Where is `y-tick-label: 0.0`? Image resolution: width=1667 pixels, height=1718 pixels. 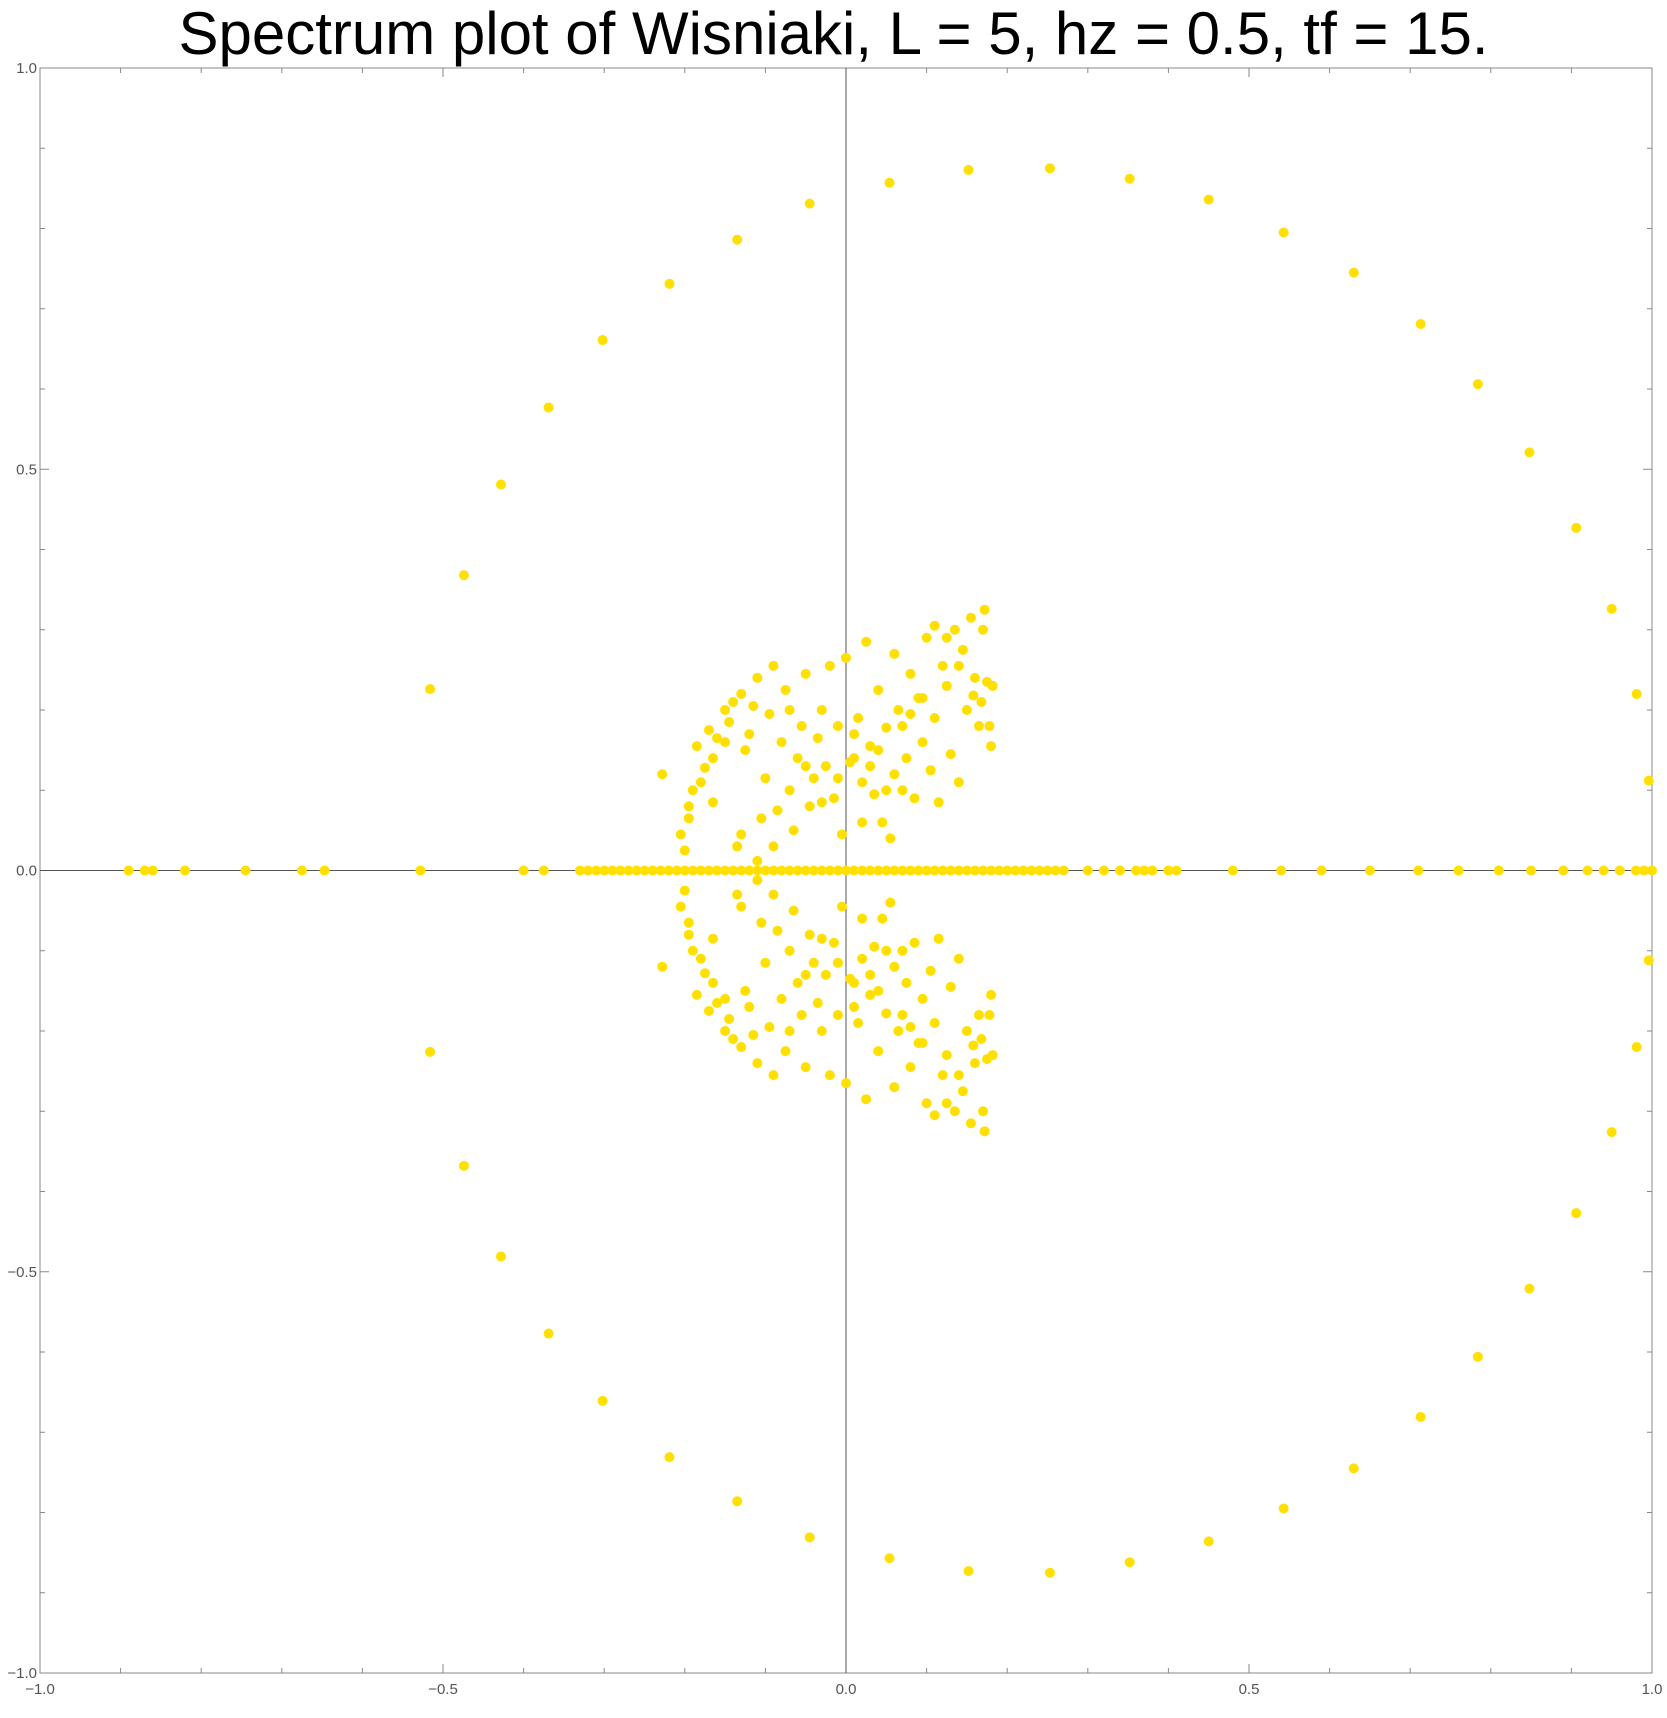
y-tick-label: 0.0 is located at coordinates (26, 871).